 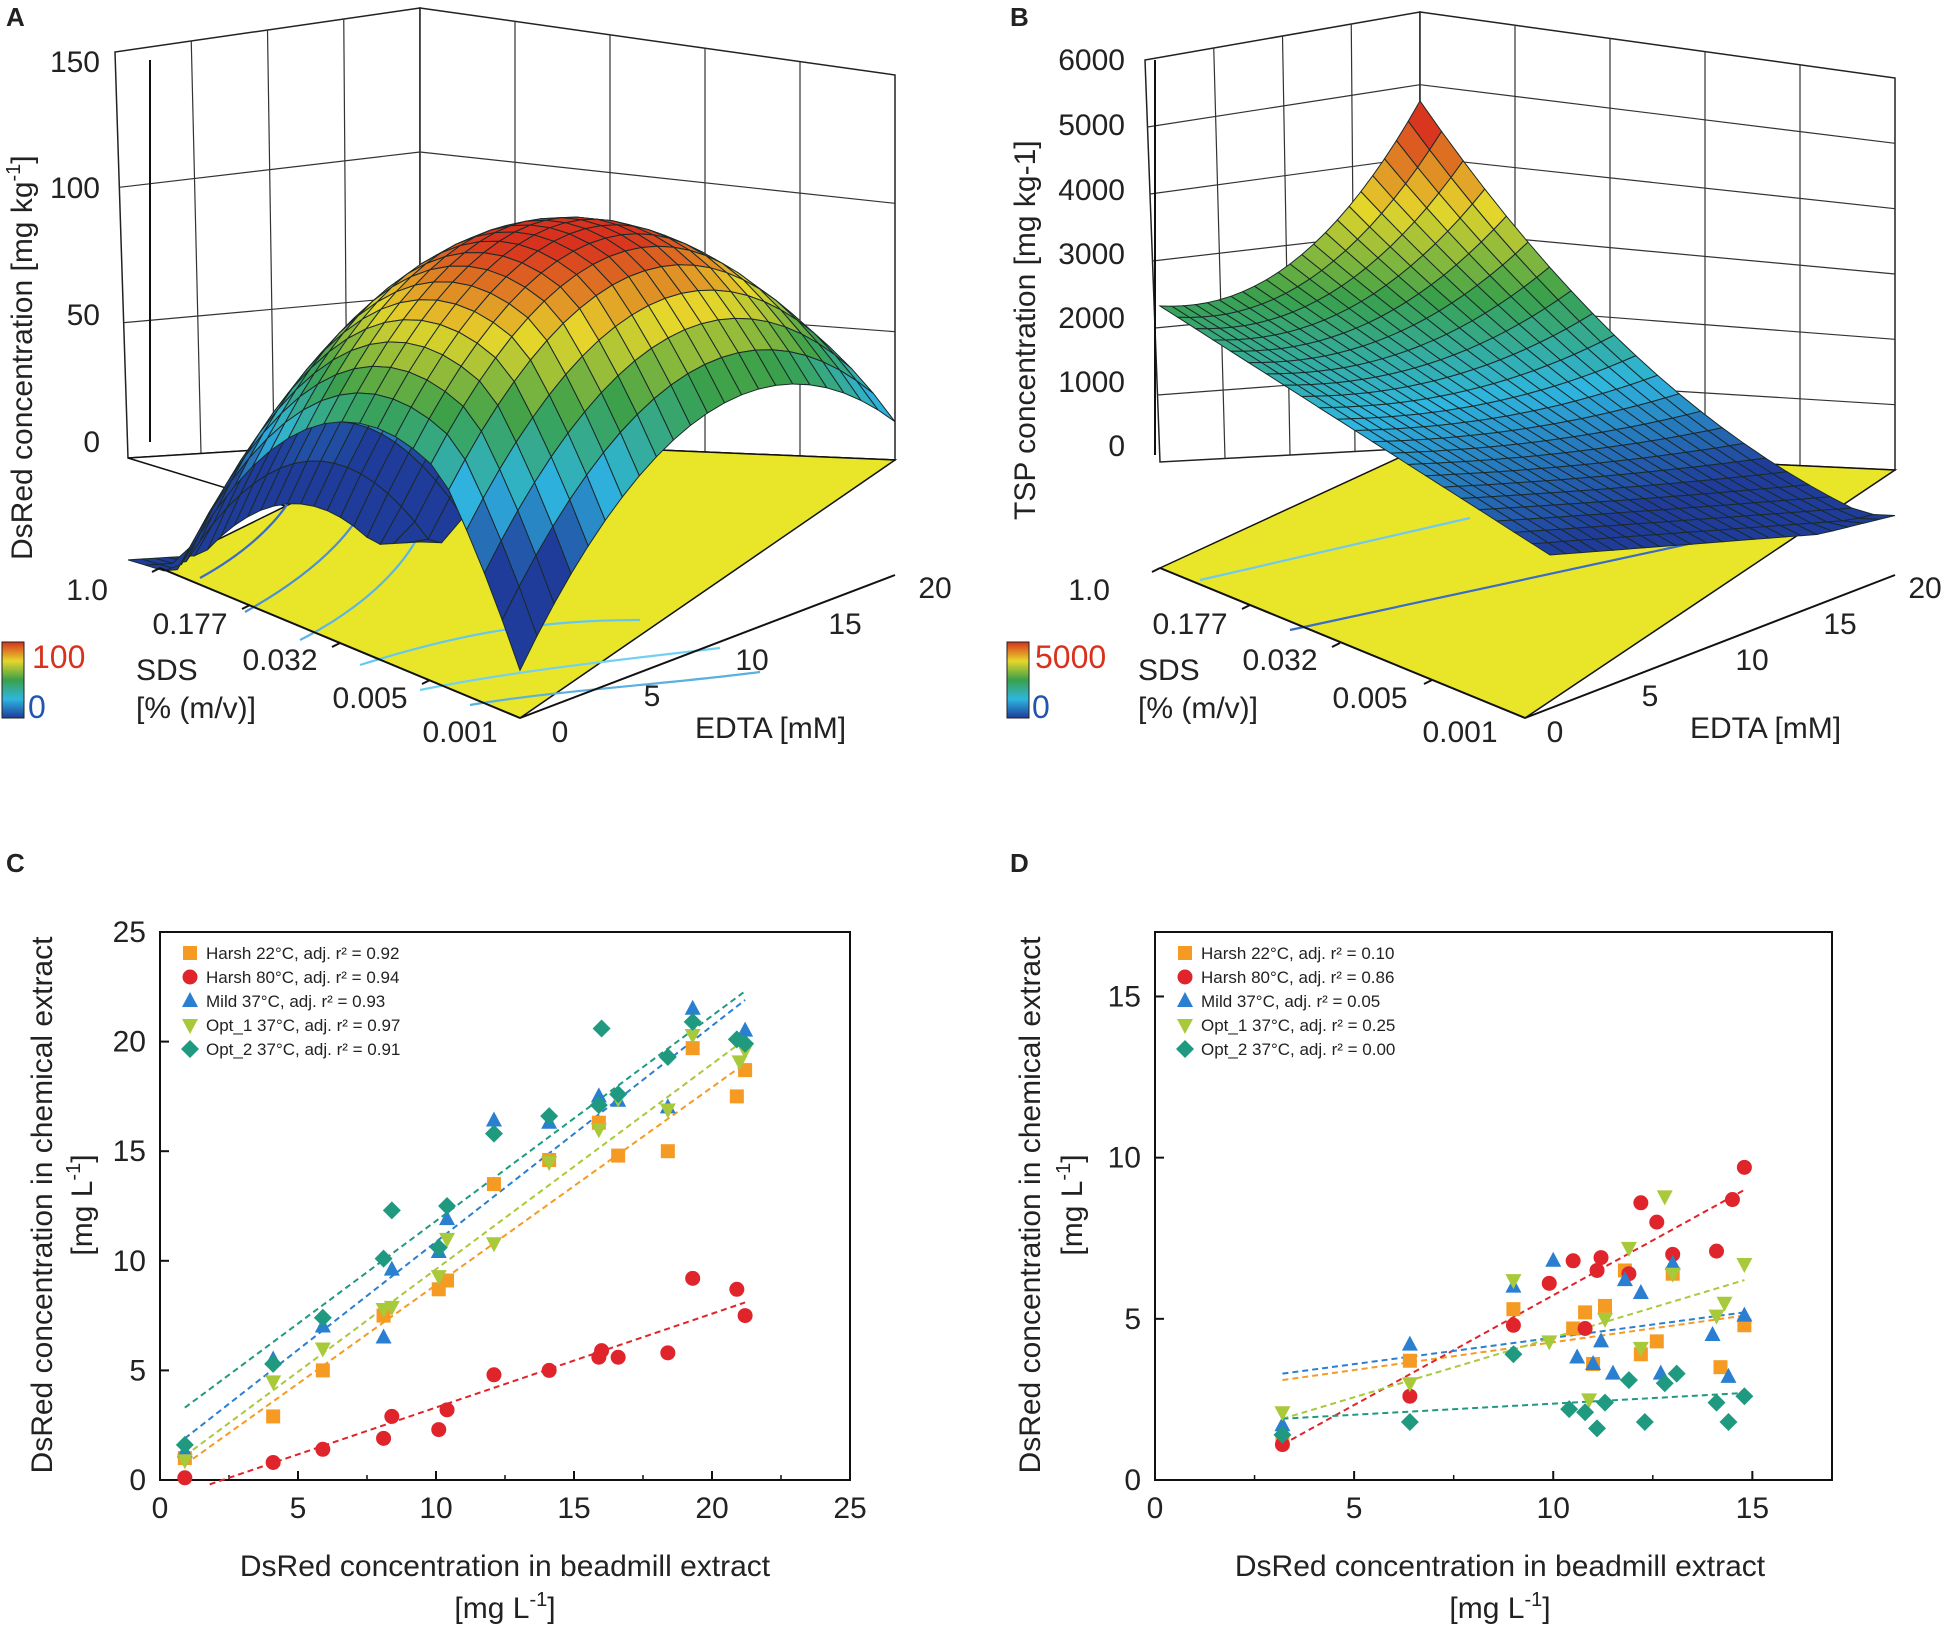 I want to click on panel-a-ztick: 50, so click(x=83, y=315).